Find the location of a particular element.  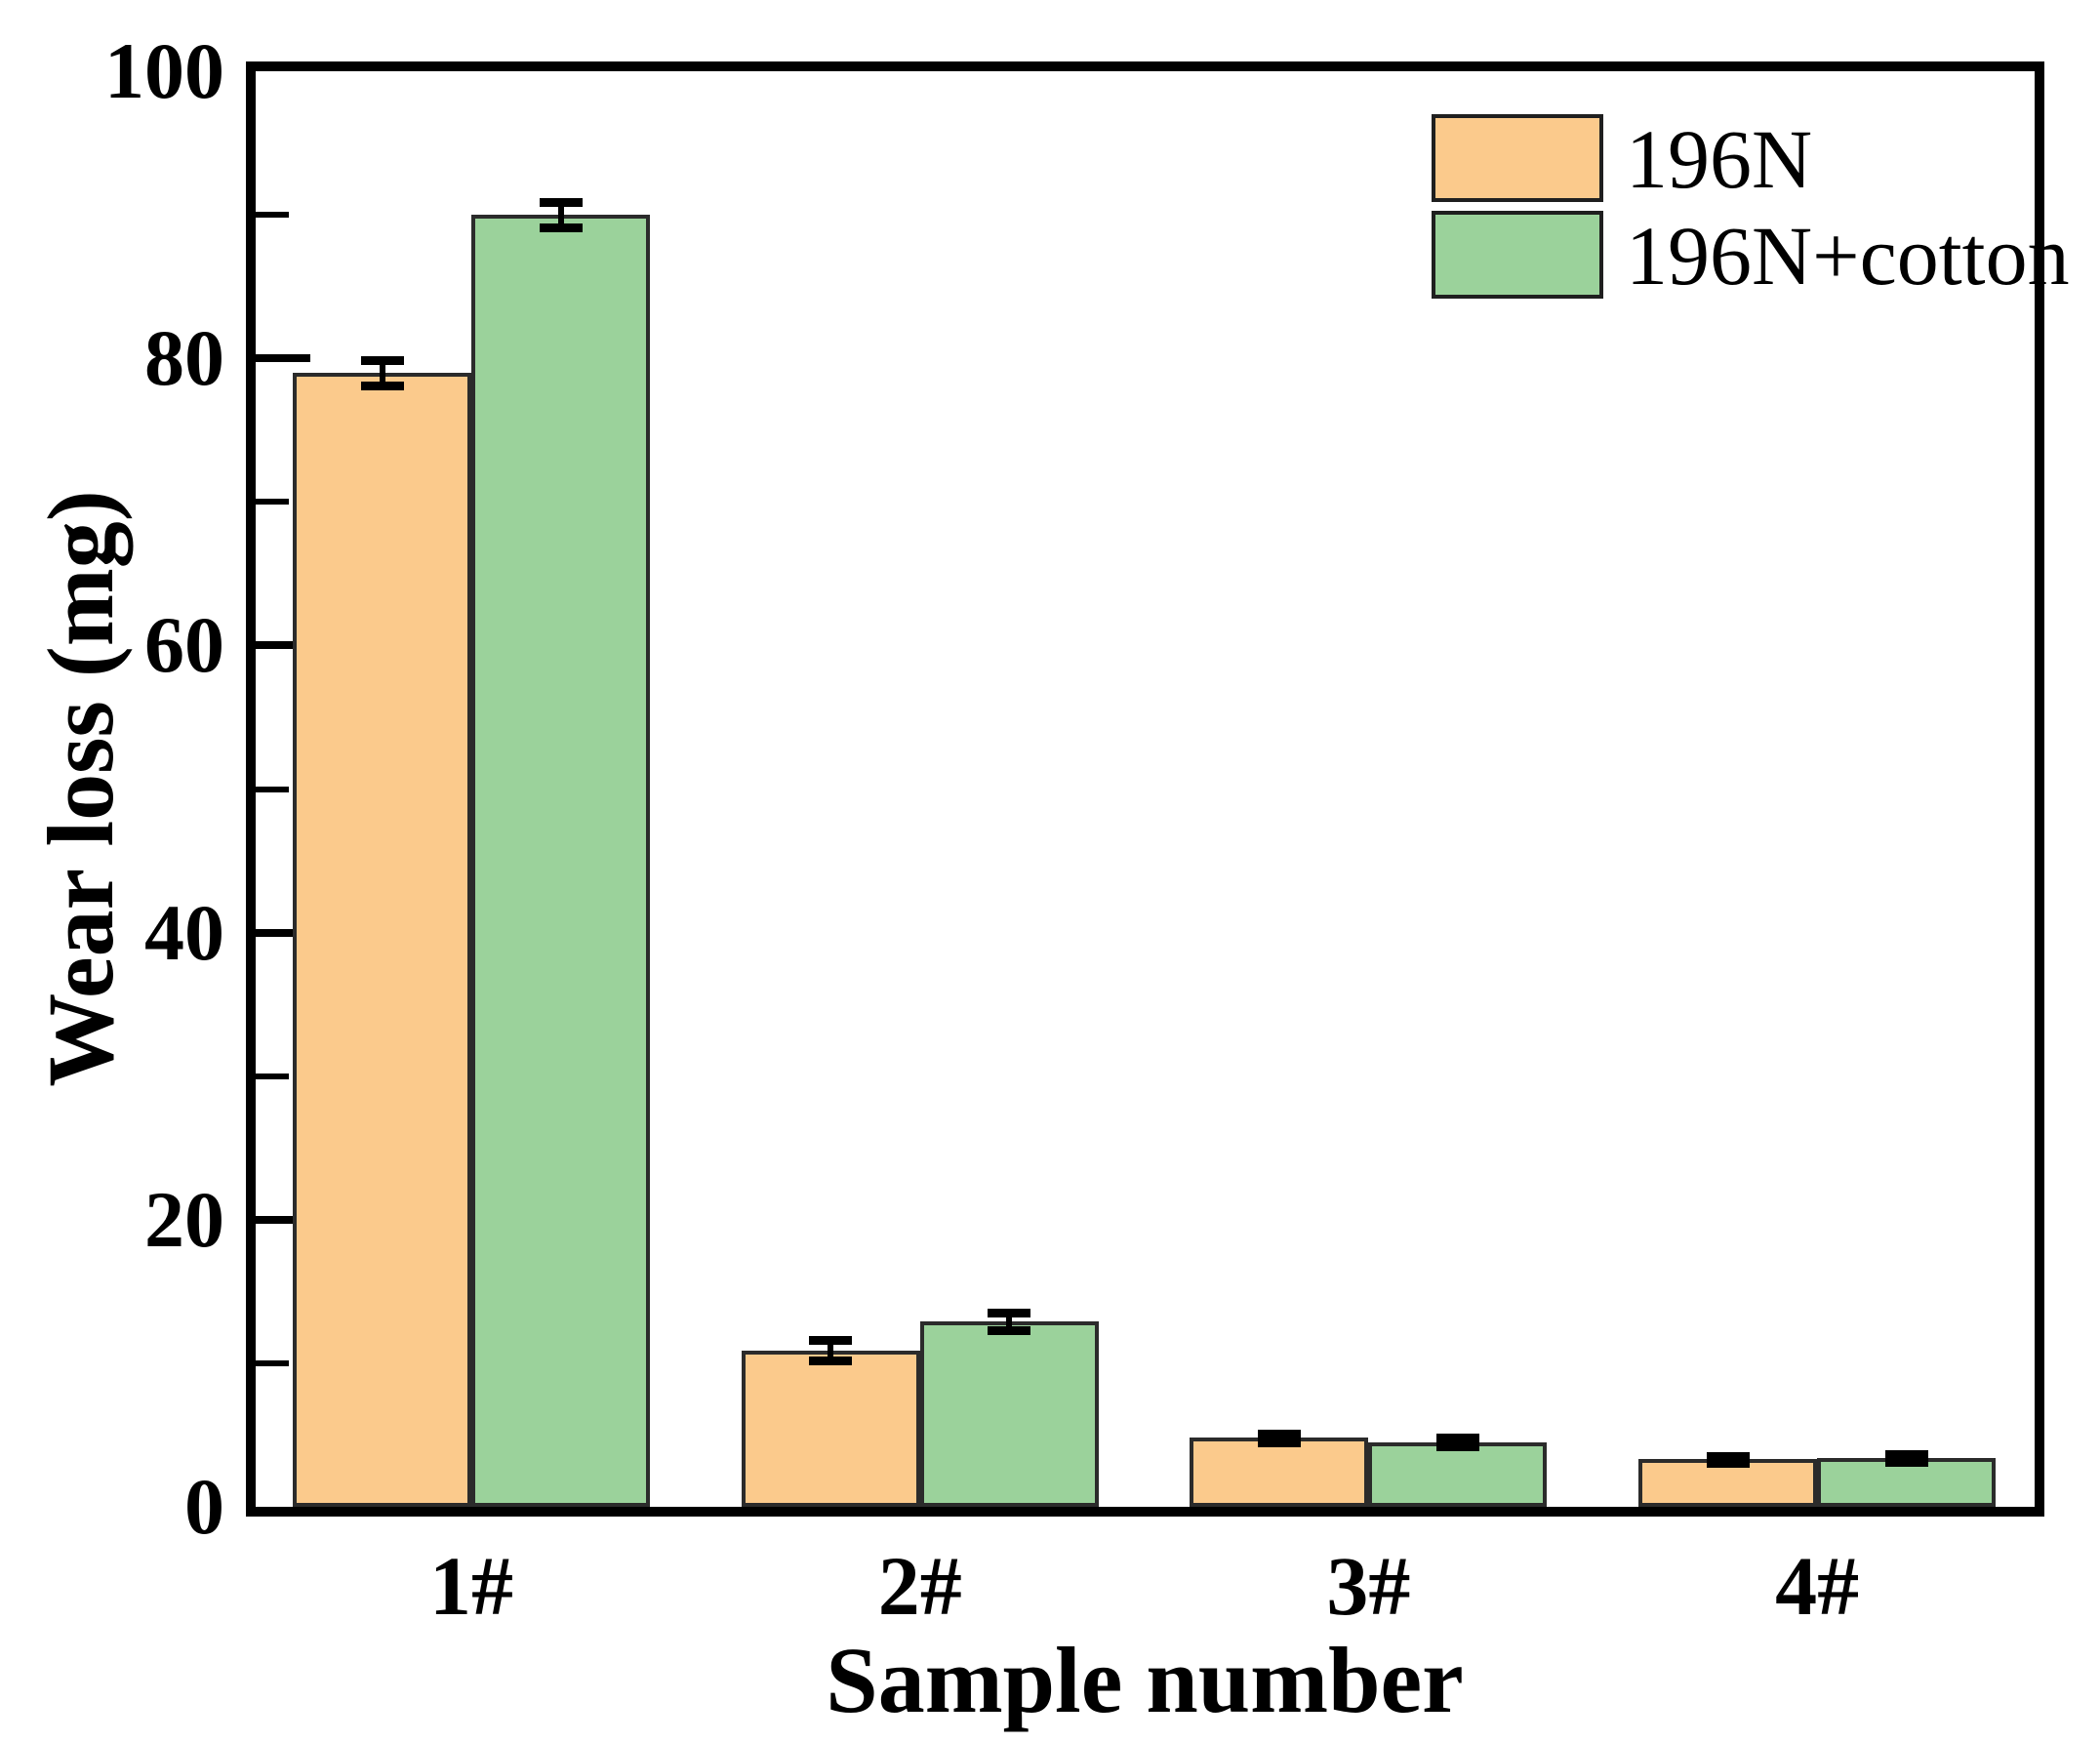

x-tick-label: 1# is located at coordinates (471, 1586).